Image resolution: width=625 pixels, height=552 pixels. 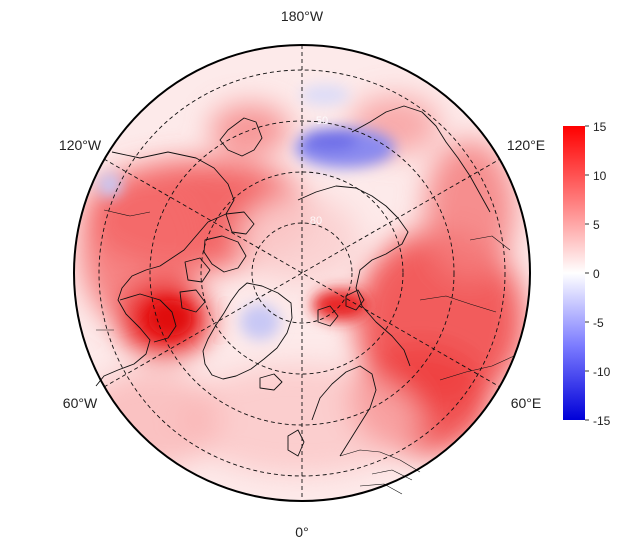 I want to click on arctic-archipelago-outline, so click(x=217, y=262).